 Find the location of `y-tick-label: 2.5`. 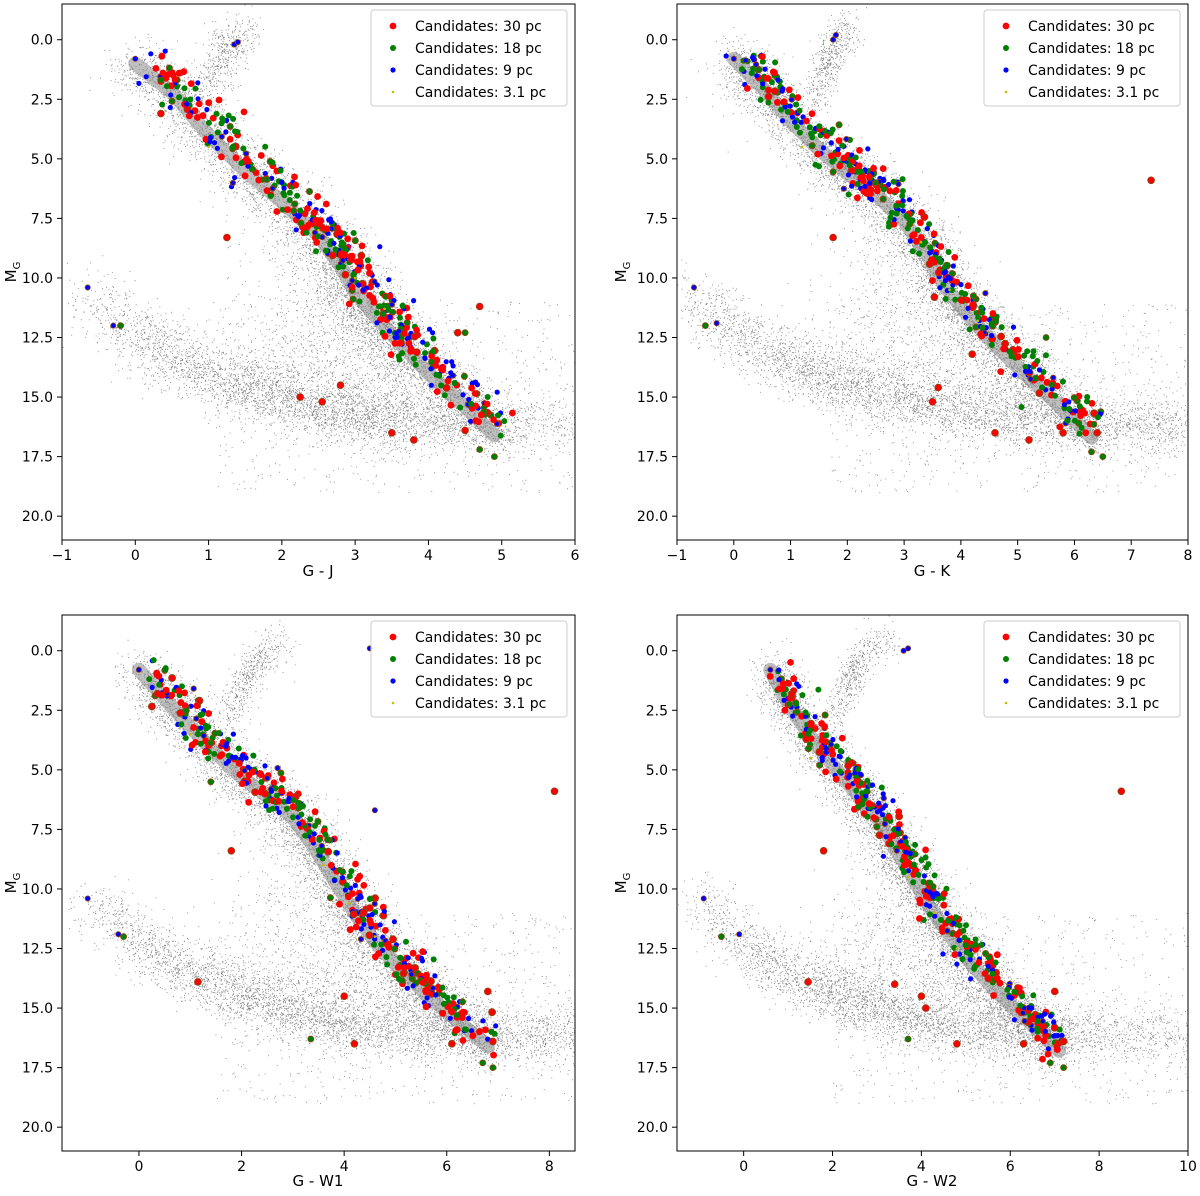

y-tick-label: 2.5 is located at coordinates (42, 100).